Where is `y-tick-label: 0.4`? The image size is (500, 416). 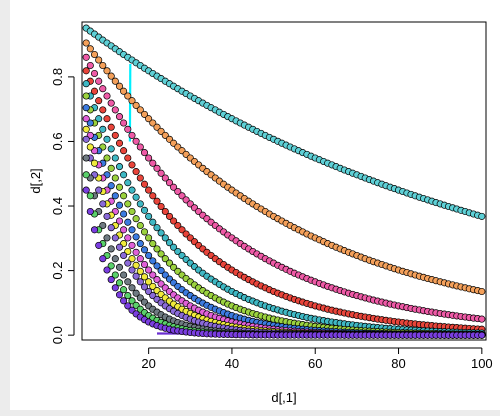
y-tick-label: 0.4 is located at coordinates (57, 206).